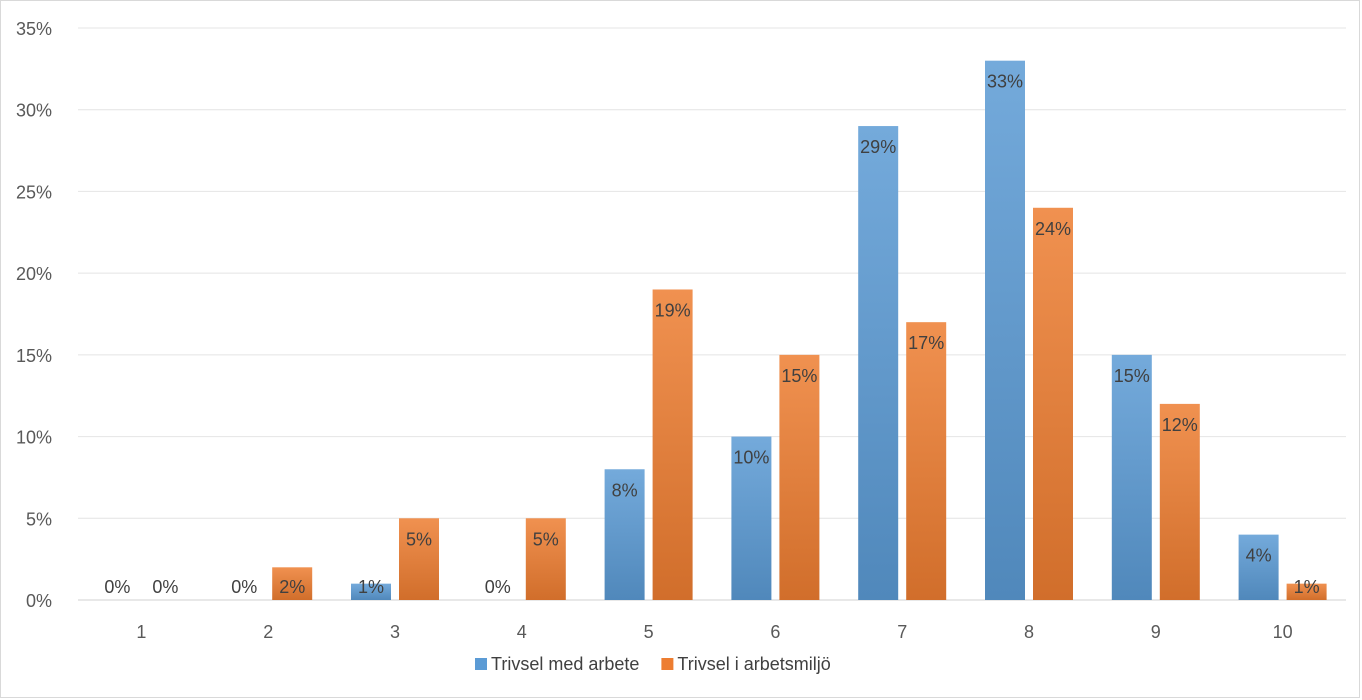 This screenshot has height=700, width=1362. I want to click on data-label: 29%, so click(878, 147).